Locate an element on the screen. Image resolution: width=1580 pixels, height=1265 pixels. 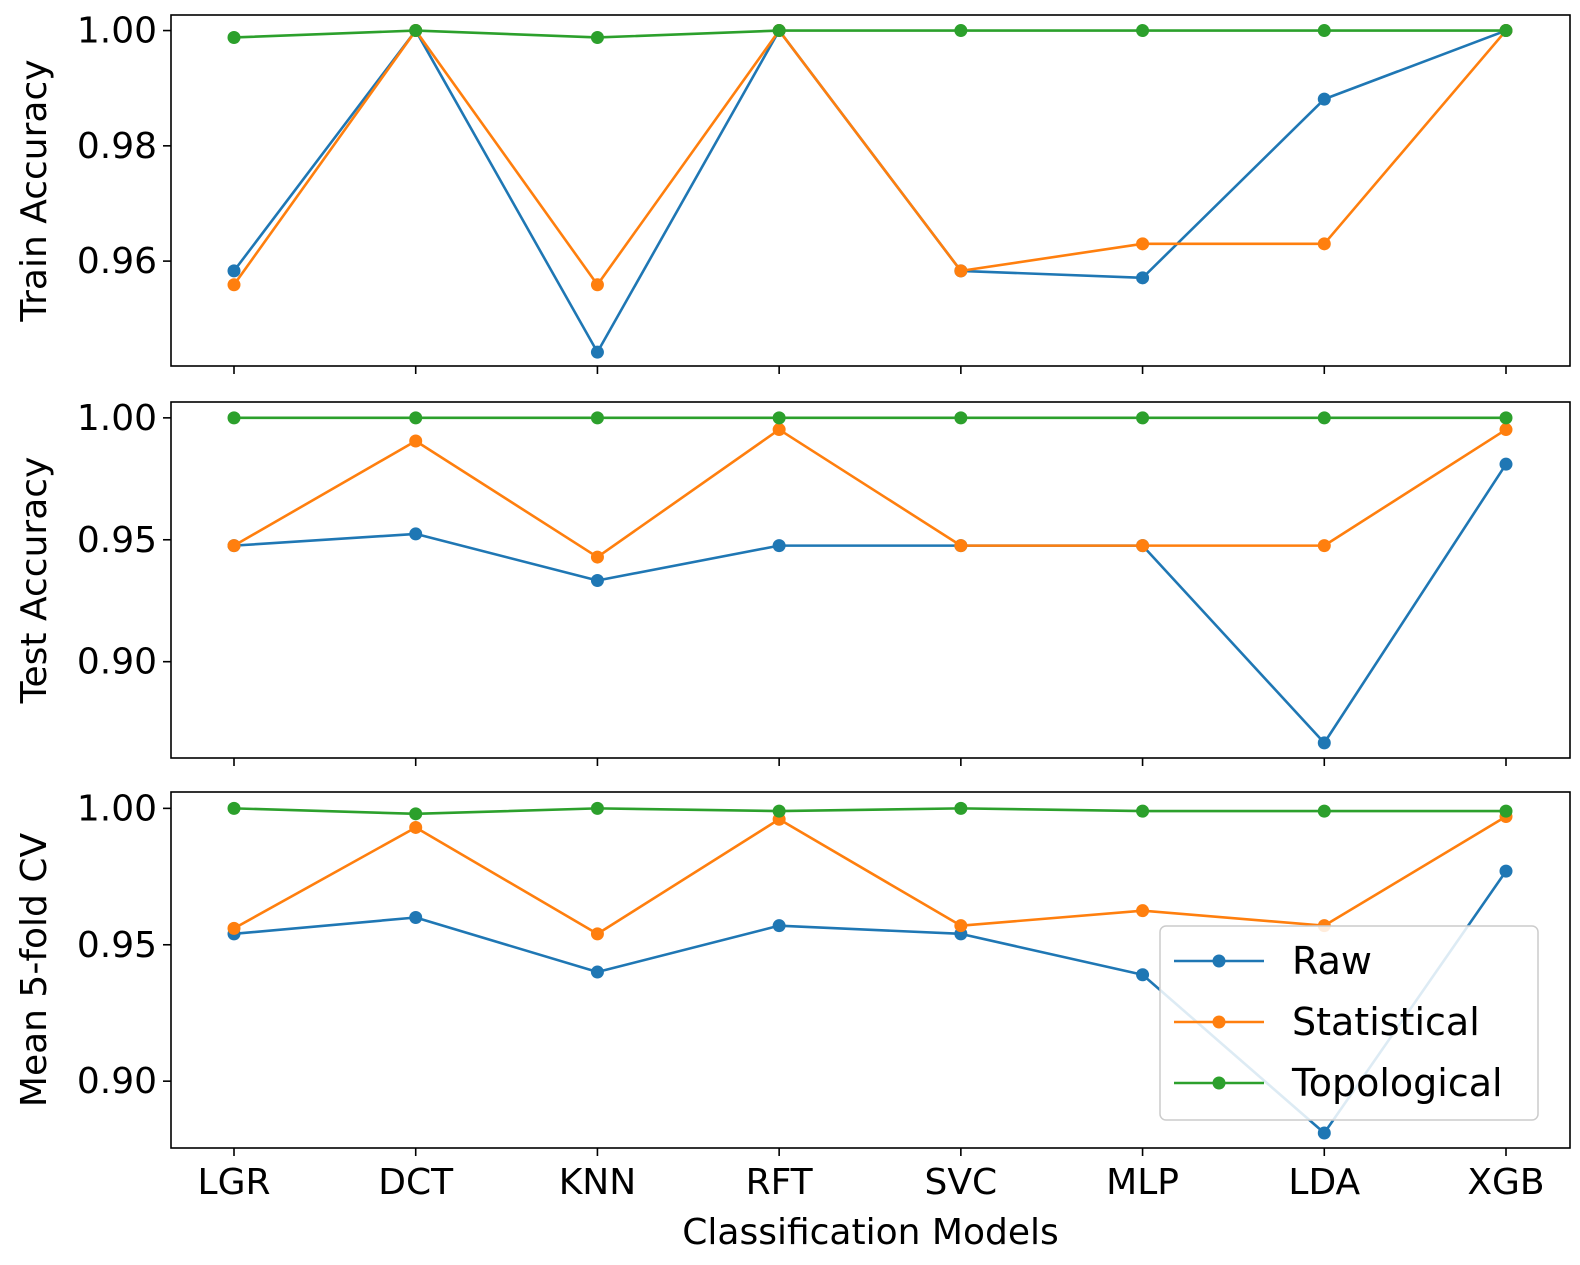
x-tick-label: LDA is located at coordinates (1324, 1182).